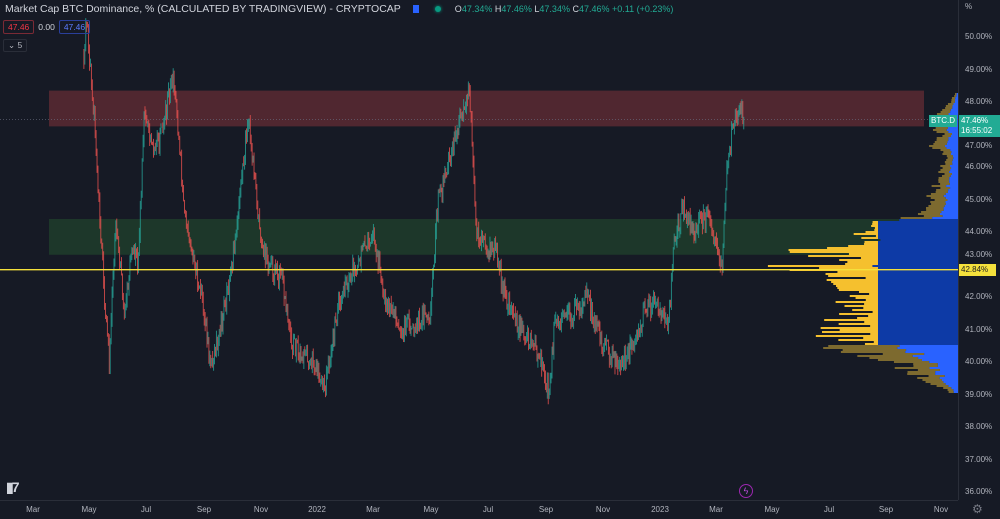 This screenshot has height=519, width=1000. Describe the element at coordinates (437, 9) in the screenshot. I see `market-status-icon` at that location.